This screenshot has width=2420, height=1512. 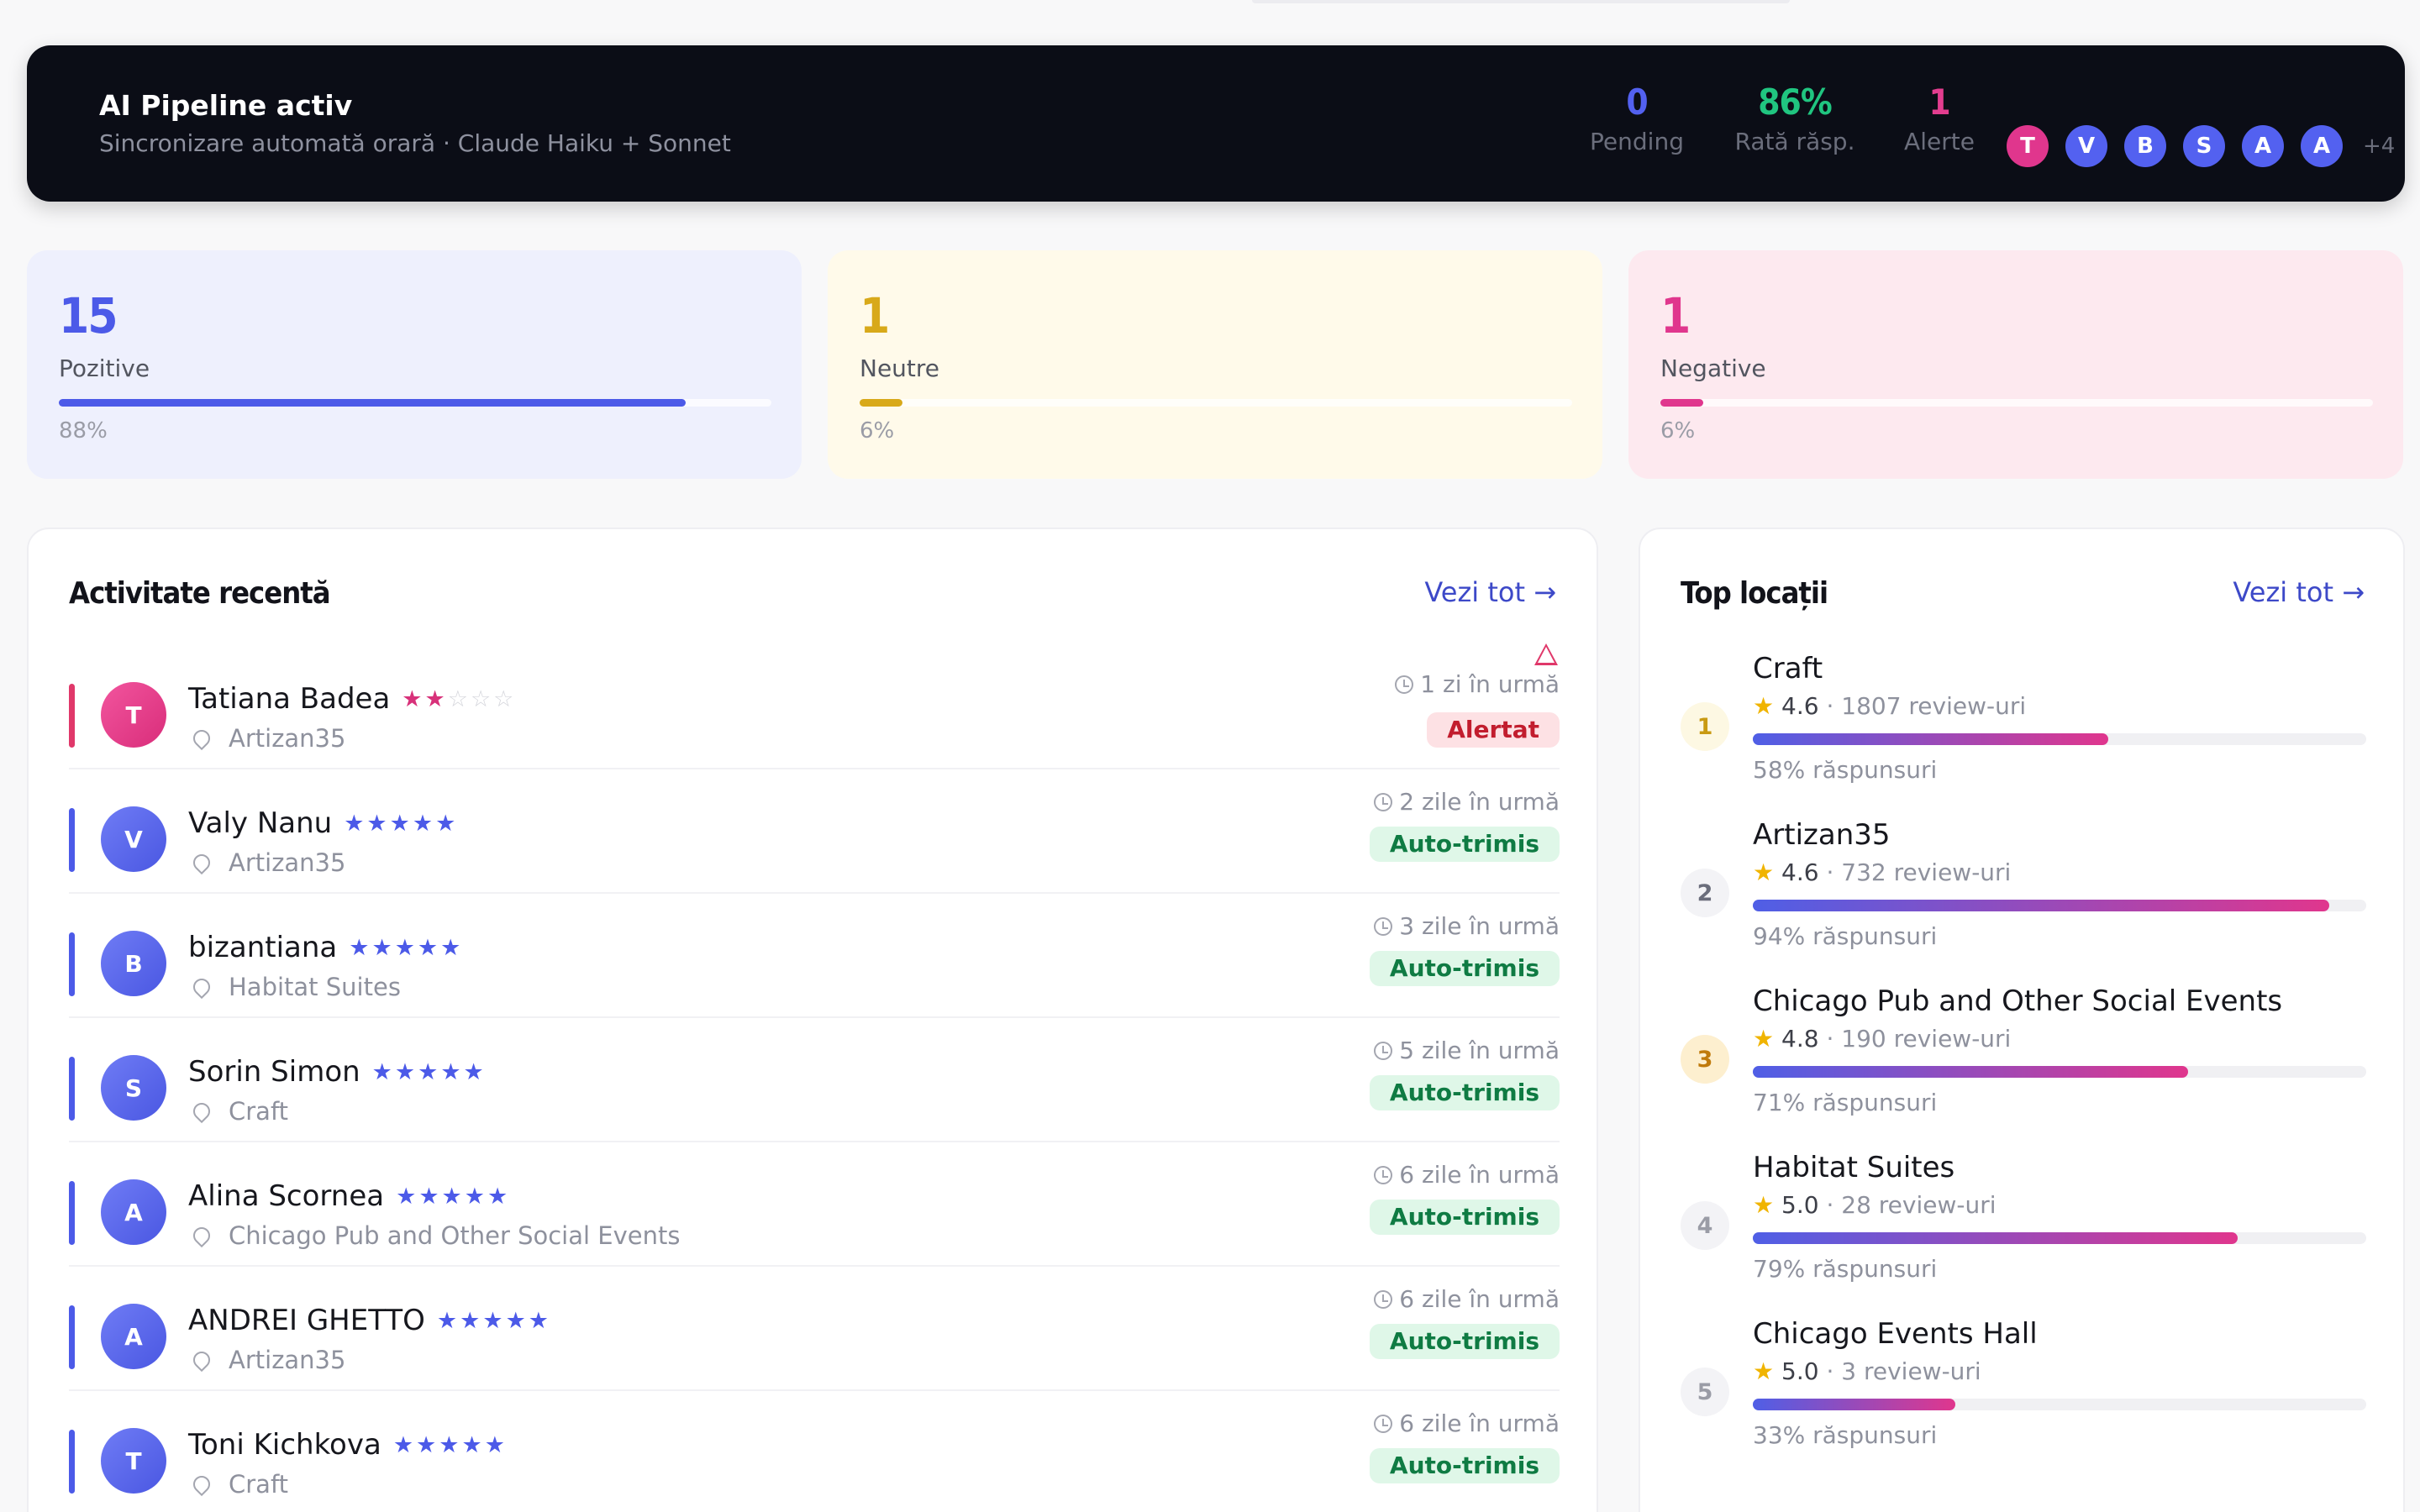 What do you see at coordinates (1846, 770) in the screenshot?
I see `response-rate-label: 58% răspunsuri` at bounding box center [1846, 770].